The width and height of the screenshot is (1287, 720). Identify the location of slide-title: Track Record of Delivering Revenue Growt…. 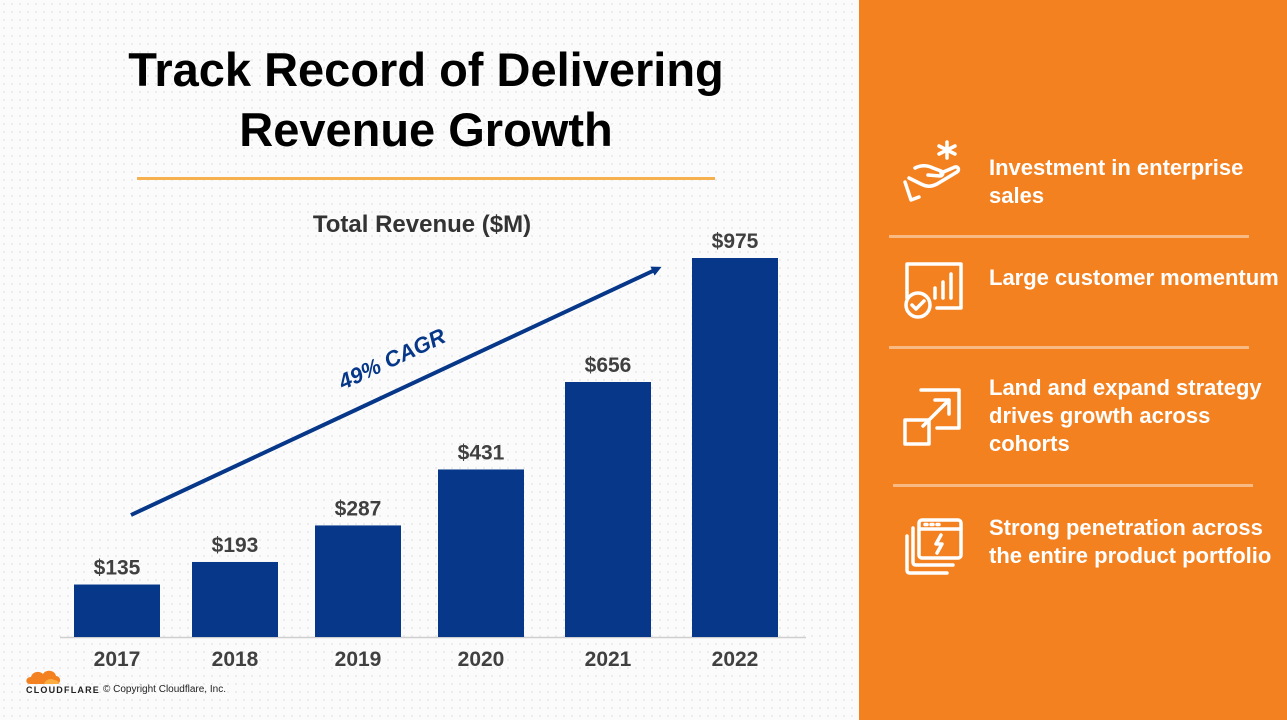
(426, 100).